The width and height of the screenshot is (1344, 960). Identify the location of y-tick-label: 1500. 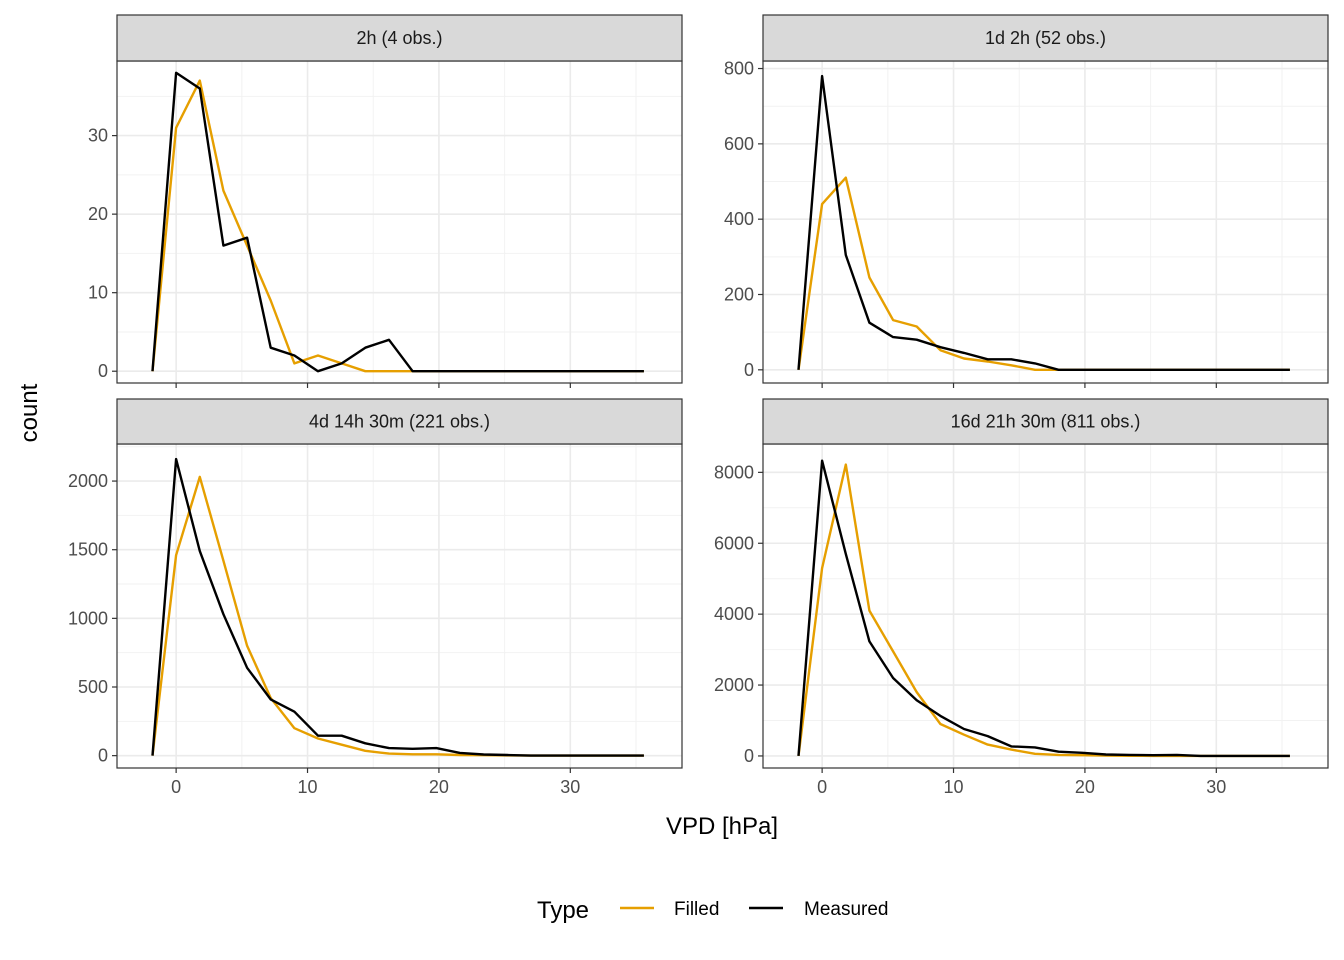
(88, 550).